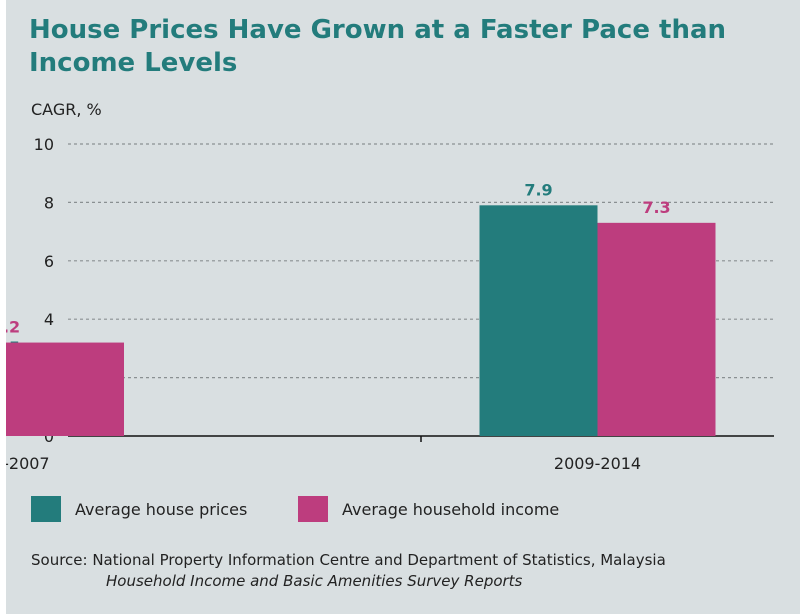  Describe the element at coordinates (49, 202) in the screenshot. I see `y-tick-label: 8` at that location.